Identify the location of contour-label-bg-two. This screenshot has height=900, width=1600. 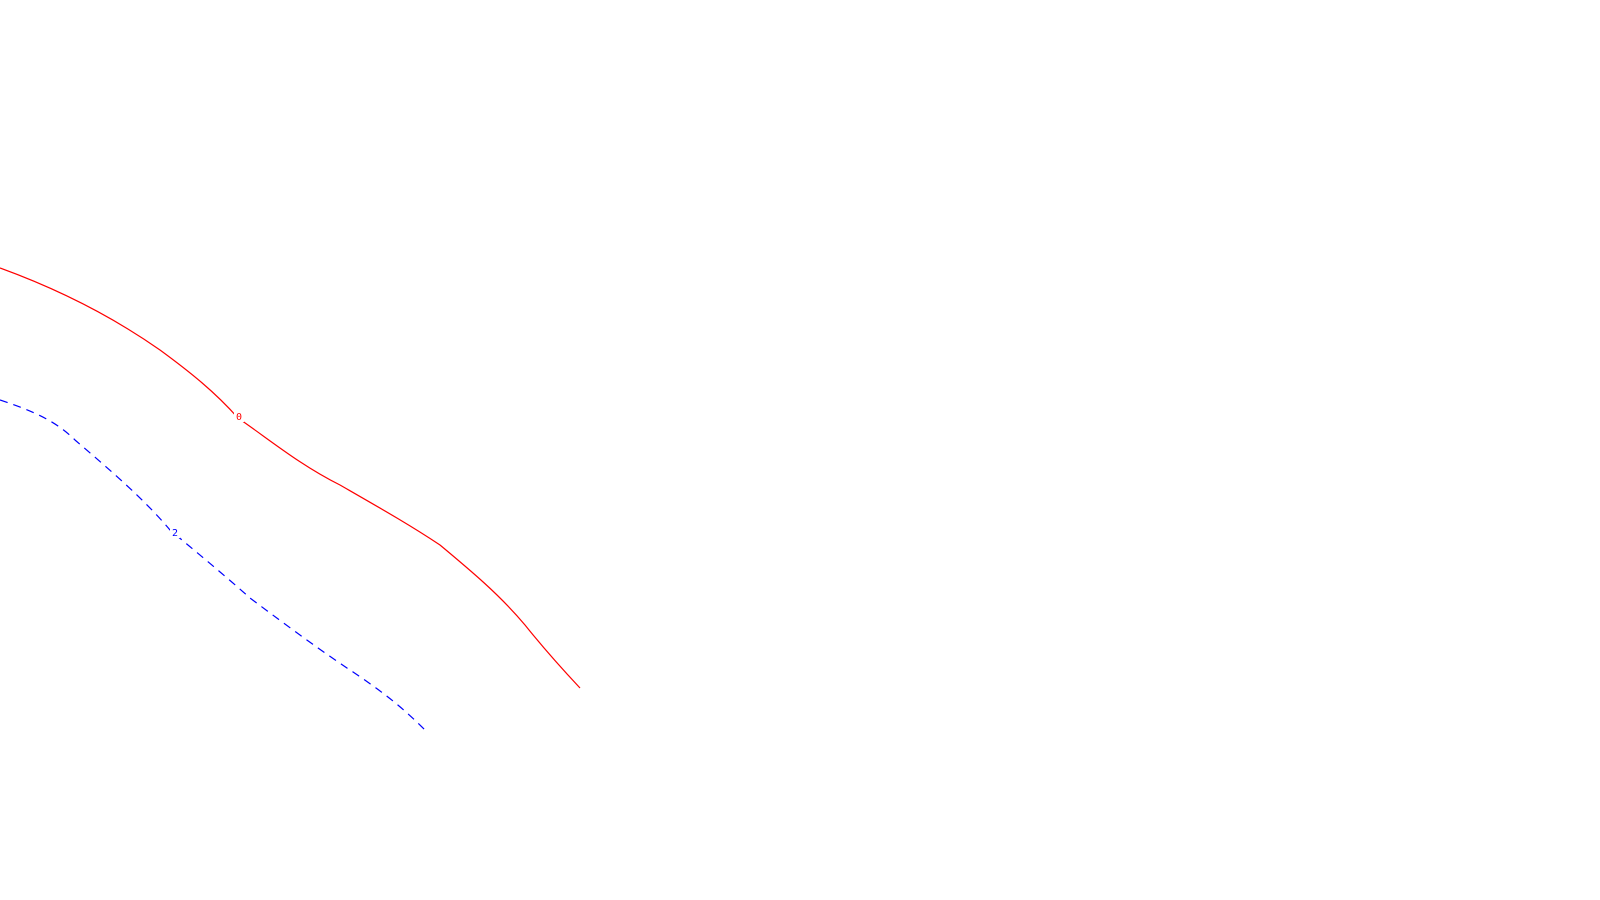
(175, 531).